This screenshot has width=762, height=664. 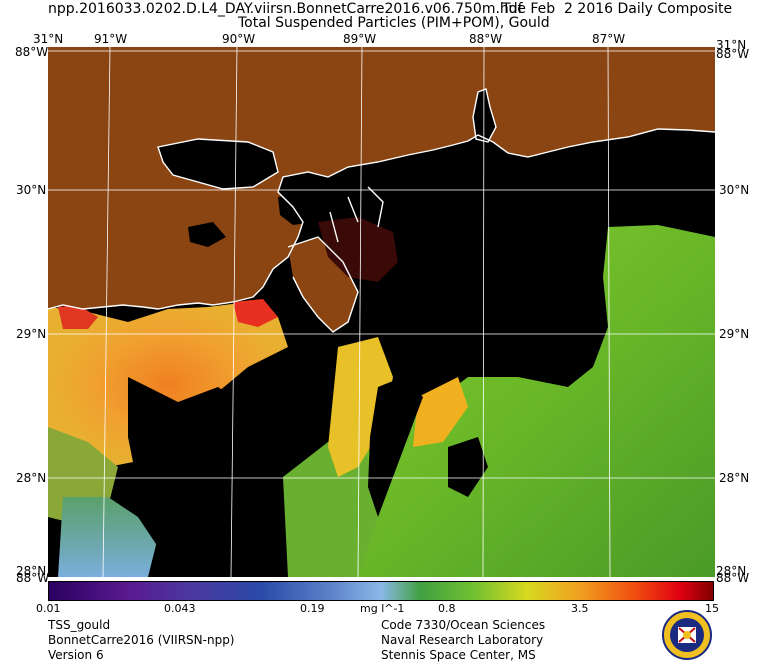 What do you see at coordinates (79, 625) in the screenshot?
I see `footer-product: TSS_gould` at bounding box center [79, 625].